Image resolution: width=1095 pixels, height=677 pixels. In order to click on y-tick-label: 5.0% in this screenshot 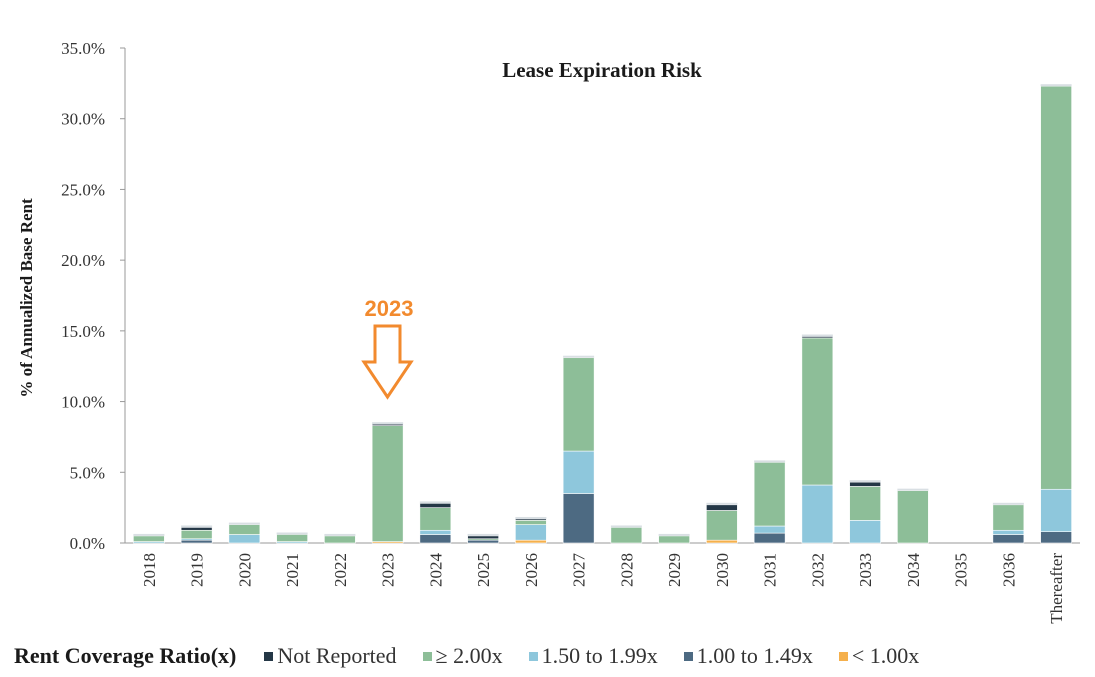, I will do `click(87, 472)`.